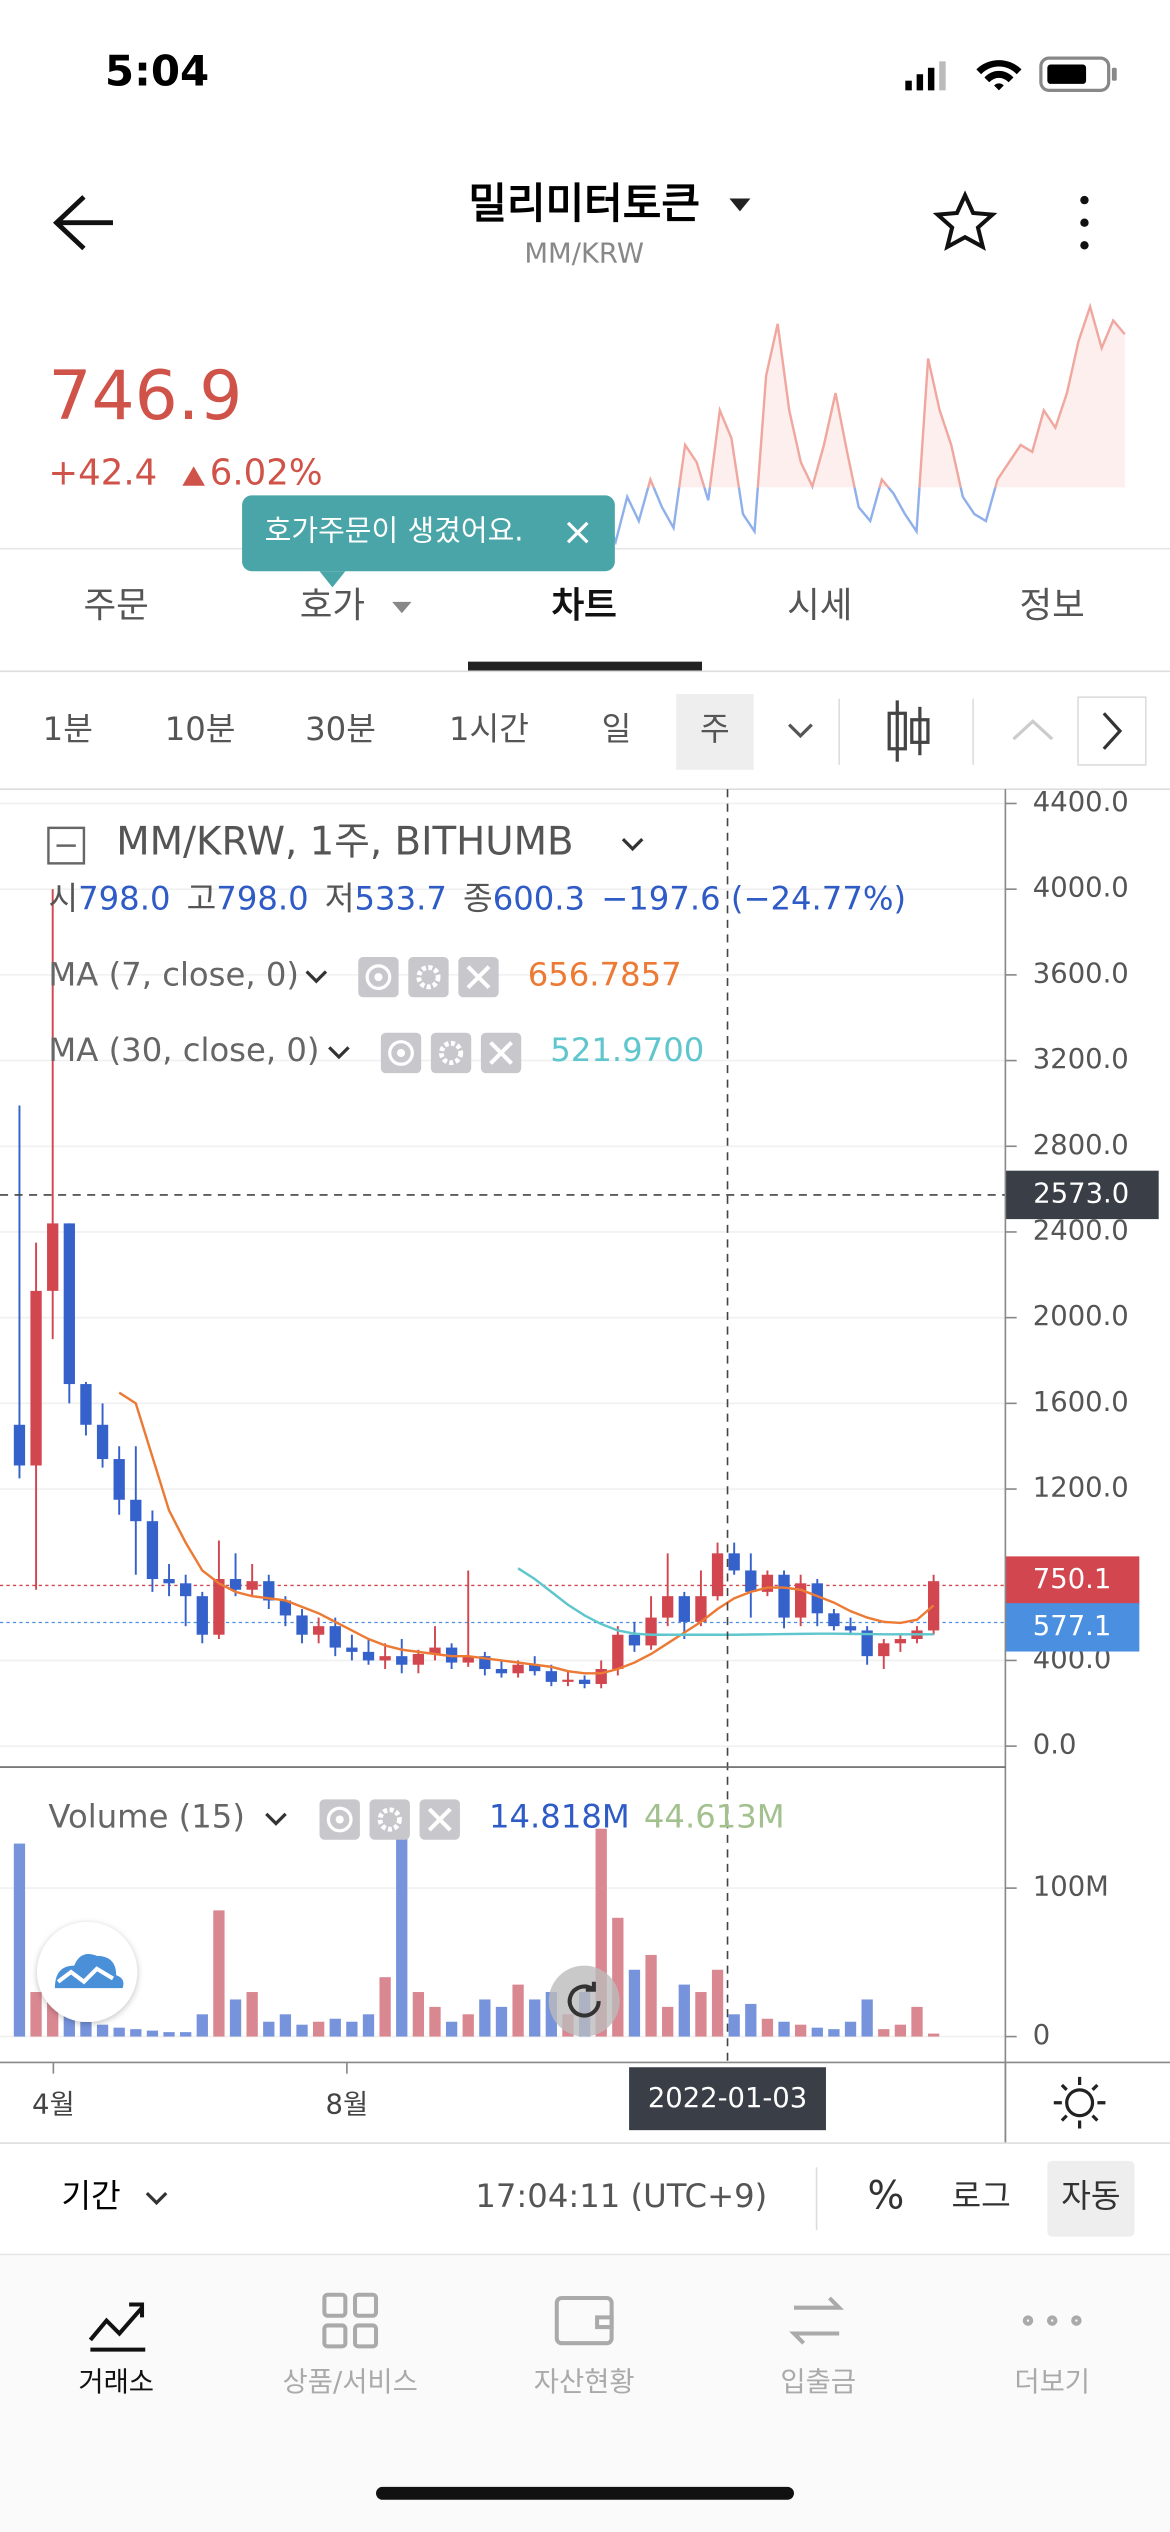 The image size is (1170, 2532). I want to click on volume-caret, so click(276, 1819).